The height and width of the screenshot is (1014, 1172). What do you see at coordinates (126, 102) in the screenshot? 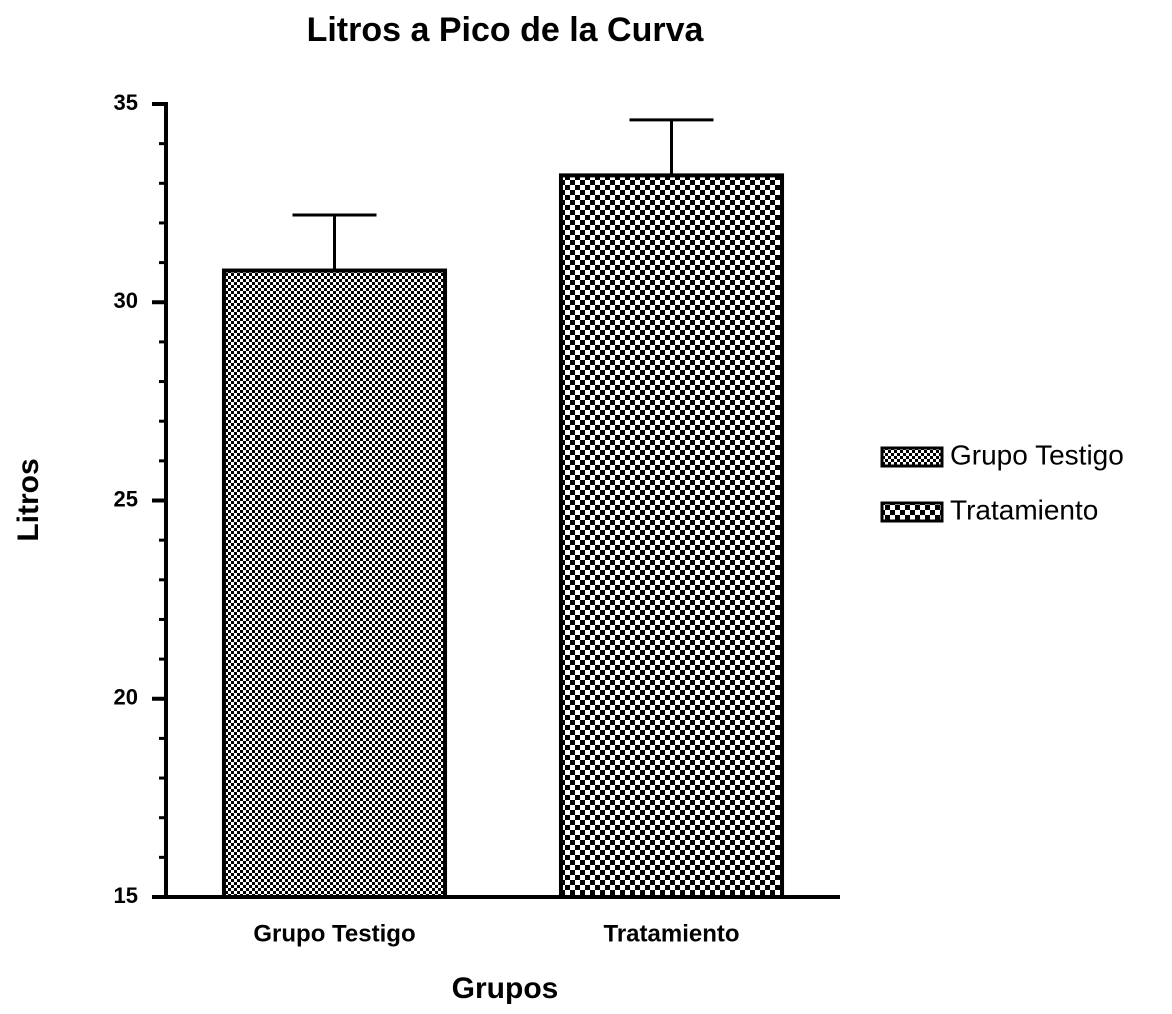
I see `y-tick-label: 35` at bounding box center [126, 102].